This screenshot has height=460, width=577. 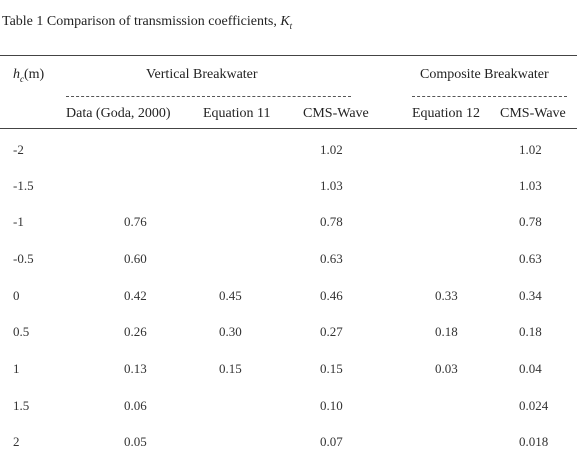 I want to click on cell-hc: -1.5, so click(x=23, y=185).